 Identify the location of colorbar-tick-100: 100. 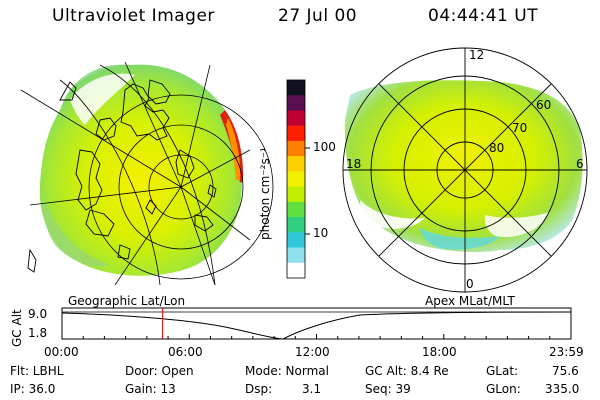
(324, 147).